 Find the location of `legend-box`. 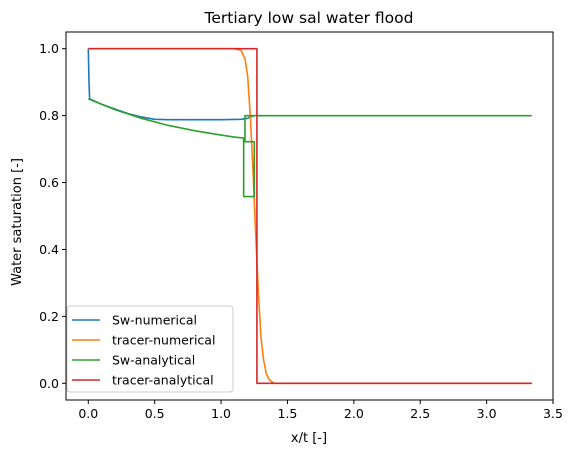

legend-box is located at coordinates (150, 349).